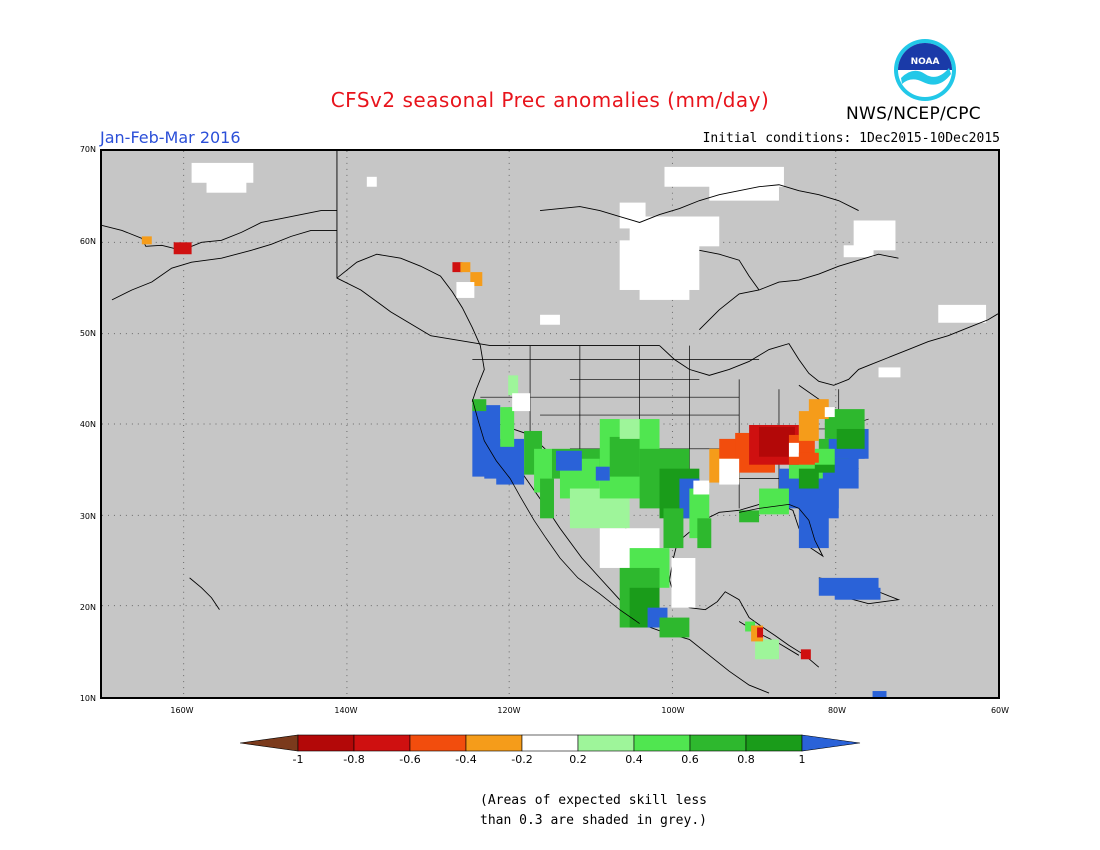 This screenshot has height=850, width=1100. I want to click on map-title: CFSv2 seasonal Prec anomalies (mm/day), so click(550, 100).